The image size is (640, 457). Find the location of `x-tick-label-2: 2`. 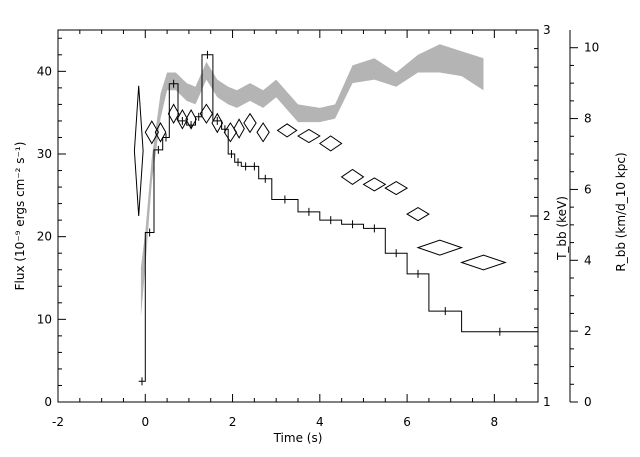

x-tick-label-2: 2 is located at coordinates (233, 422).